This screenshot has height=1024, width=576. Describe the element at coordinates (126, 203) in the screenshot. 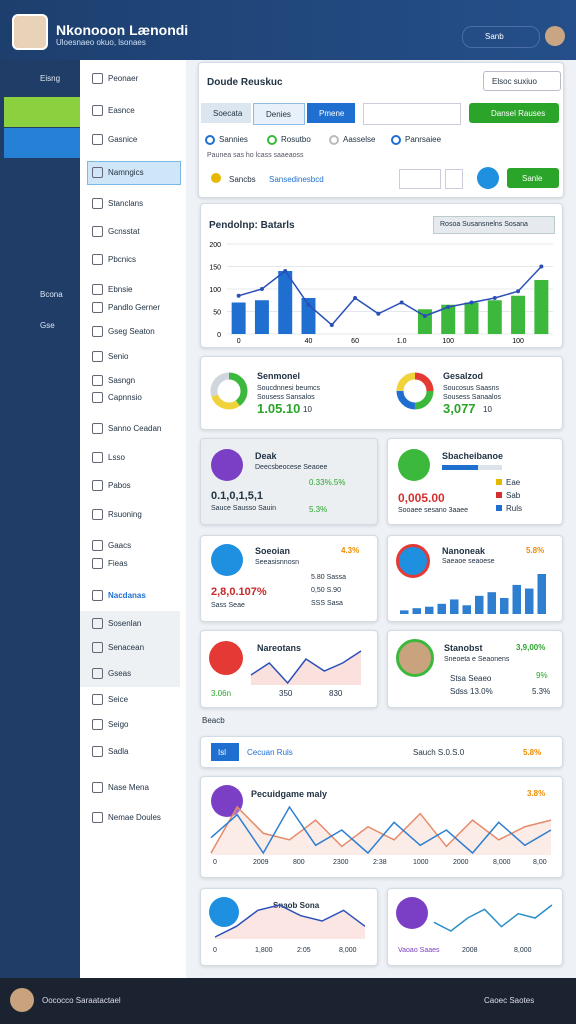

I see `nav-item: Stanclans` at that location.